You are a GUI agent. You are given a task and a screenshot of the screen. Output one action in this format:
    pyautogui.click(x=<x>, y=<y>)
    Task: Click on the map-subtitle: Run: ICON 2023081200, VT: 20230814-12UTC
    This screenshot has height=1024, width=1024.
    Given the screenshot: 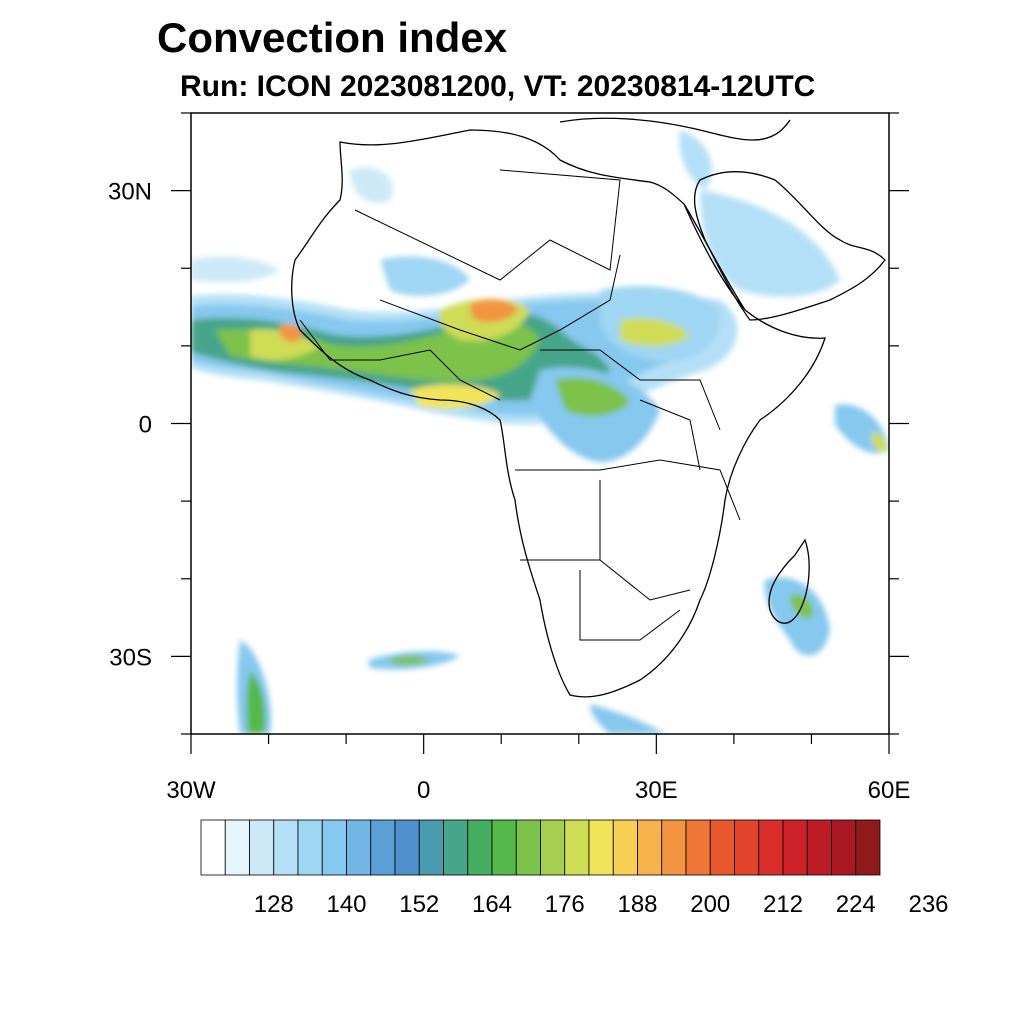 What is the action you would take?
    pyautogui.click(x=498, y=86)
    